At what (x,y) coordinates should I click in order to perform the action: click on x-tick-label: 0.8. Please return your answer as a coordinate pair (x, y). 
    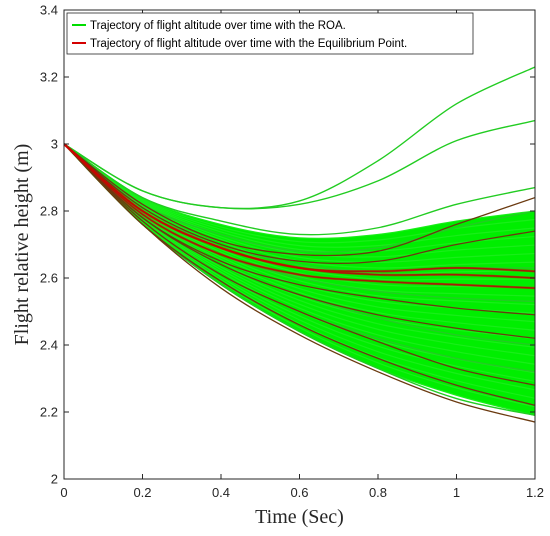
    Looking at the image, I should click on (378, 492).